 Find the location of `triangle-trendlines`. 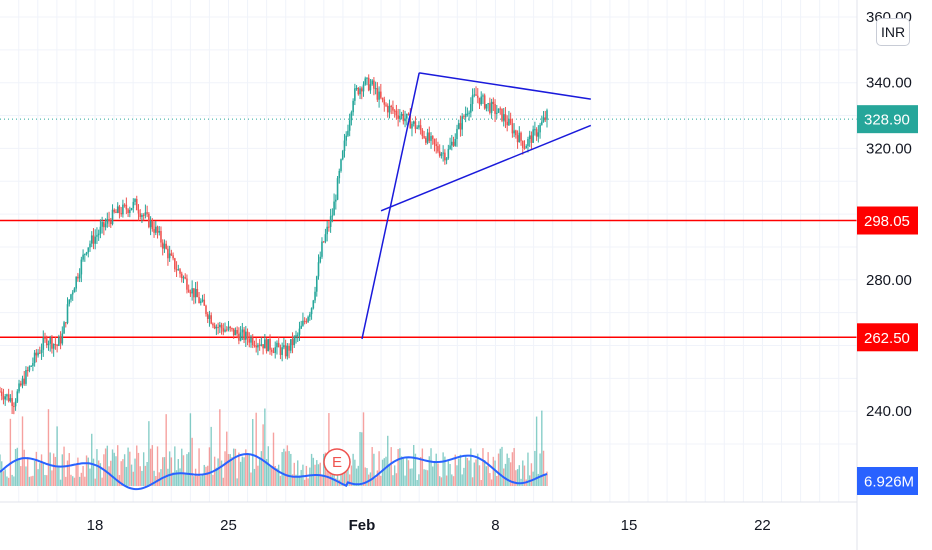

triangle-trendlines is located at coordinates (476, 206).